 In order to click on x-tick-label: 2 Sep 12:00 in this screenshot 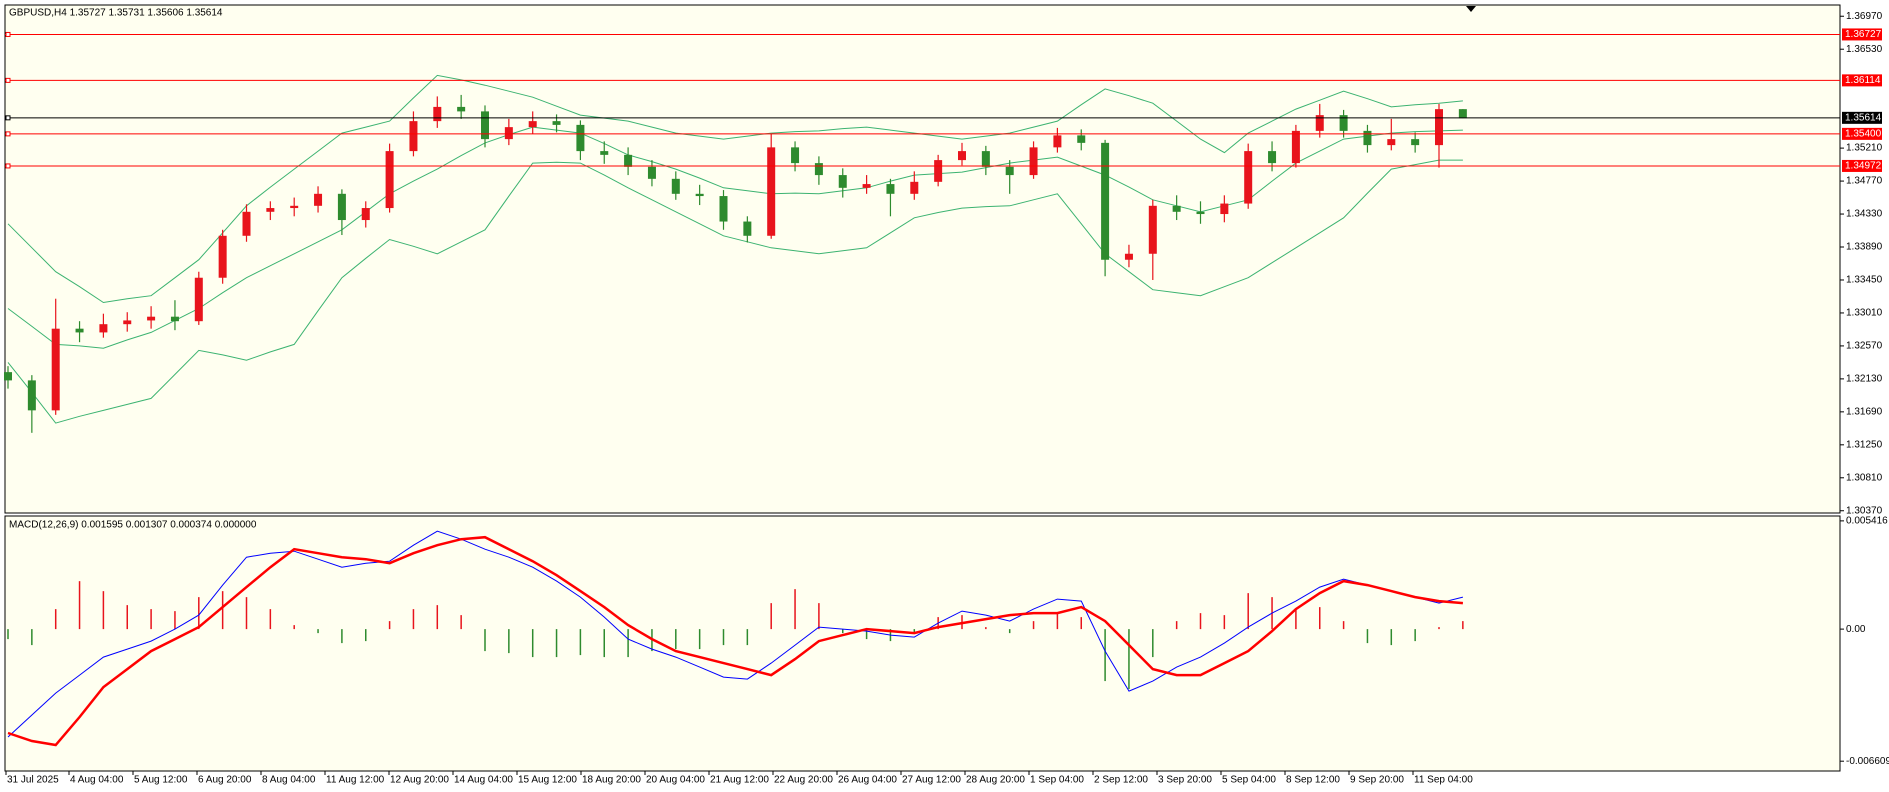, I will do `click(1121, 780)`.